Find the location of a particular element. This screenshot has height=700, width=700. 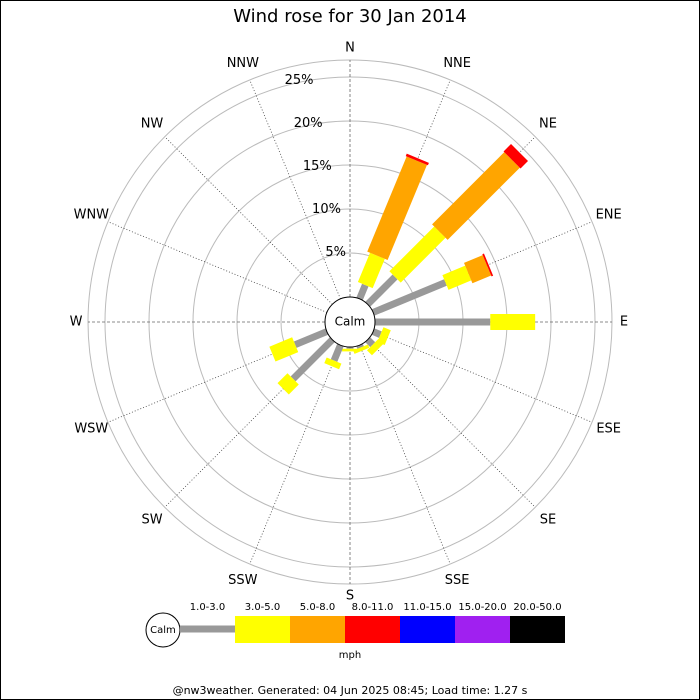

legend-label: 15.0-20.0 is located at coordinates (482, 607).